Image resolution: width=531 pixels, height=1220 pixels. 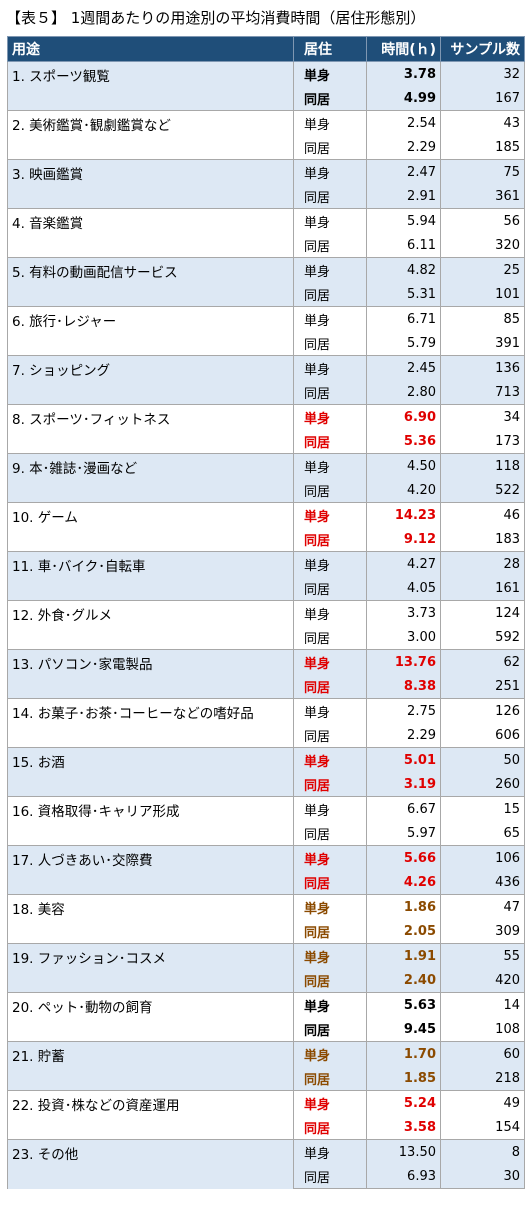 I want to click on sample-single: 15, so click(x=482, y=808).